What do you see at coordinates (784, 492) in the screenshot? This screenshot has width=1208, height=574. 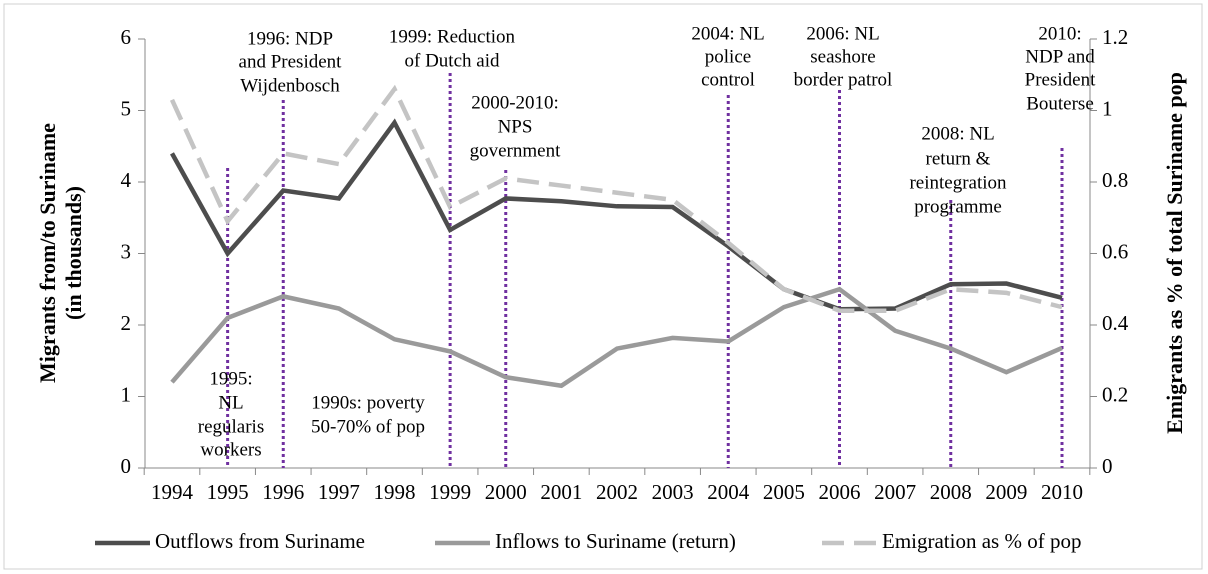 I see `x-tick-label: 2005` at bounding box center [784, 492].